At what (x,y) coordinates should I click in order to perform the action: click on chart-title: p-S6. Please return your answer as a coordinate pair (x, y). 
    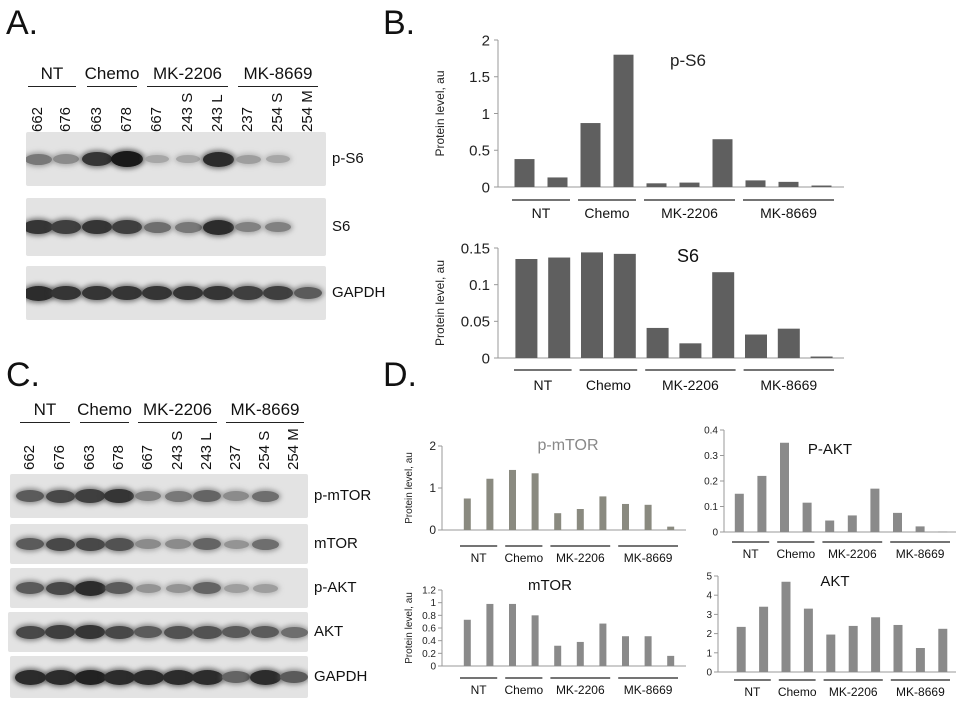
    Looking at the image, I should click on (688, 60).